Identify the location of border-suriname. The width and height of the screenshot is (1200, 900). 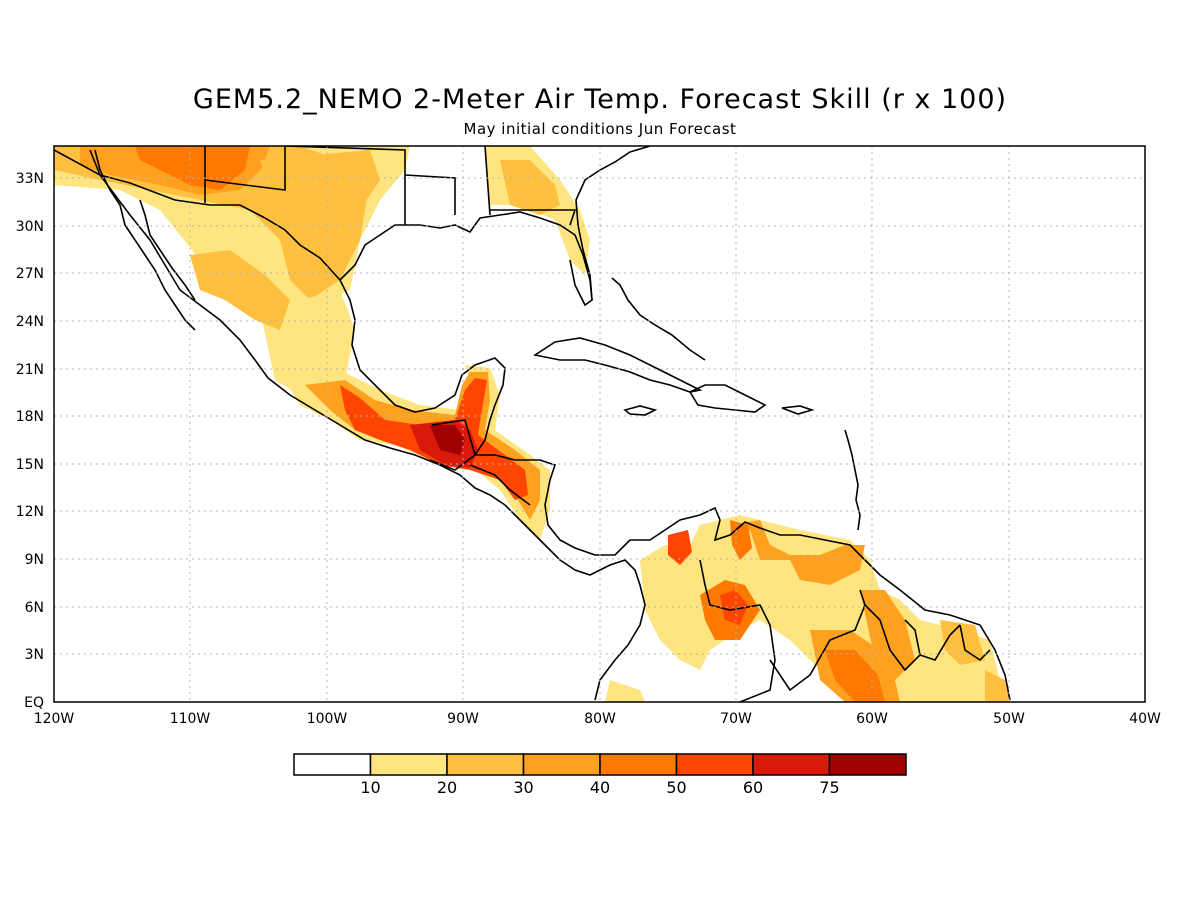
(940, 642).